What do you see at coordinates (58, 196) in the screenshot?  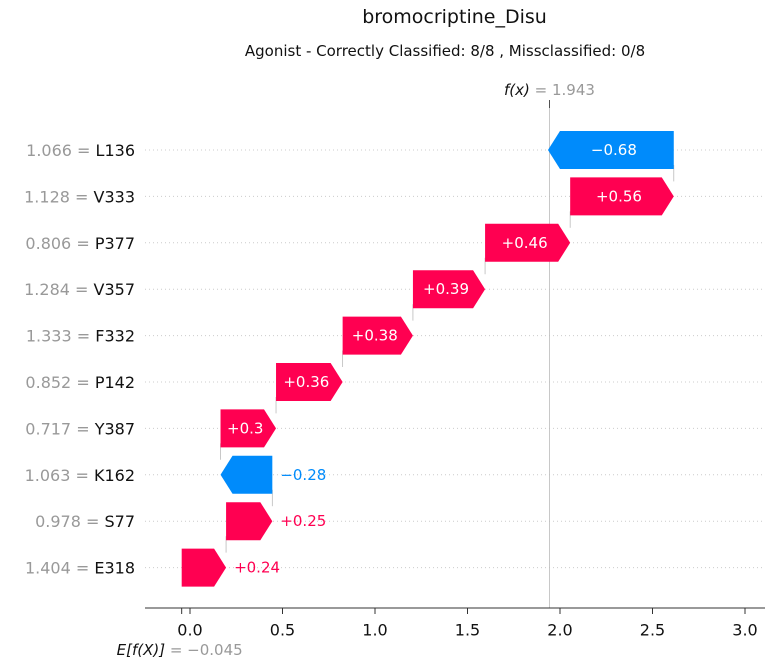 I see `feature-value: 1.128 =` at bounding box center [58, 196].